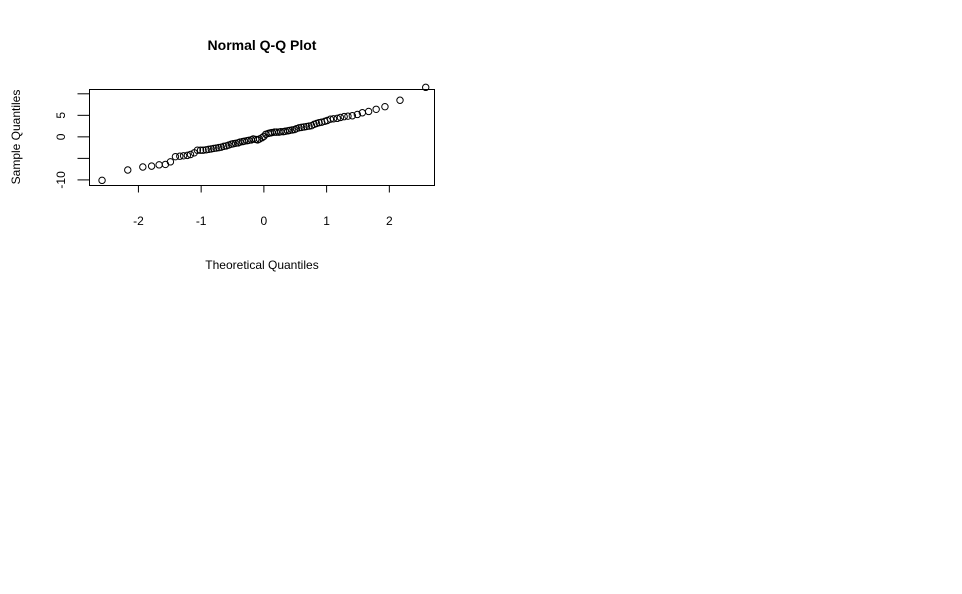 This screenshot has height=594, width=962. Describe the element at coordinates (61, 180) in the screenshot. I see `y-tick-label: -10` at that location.